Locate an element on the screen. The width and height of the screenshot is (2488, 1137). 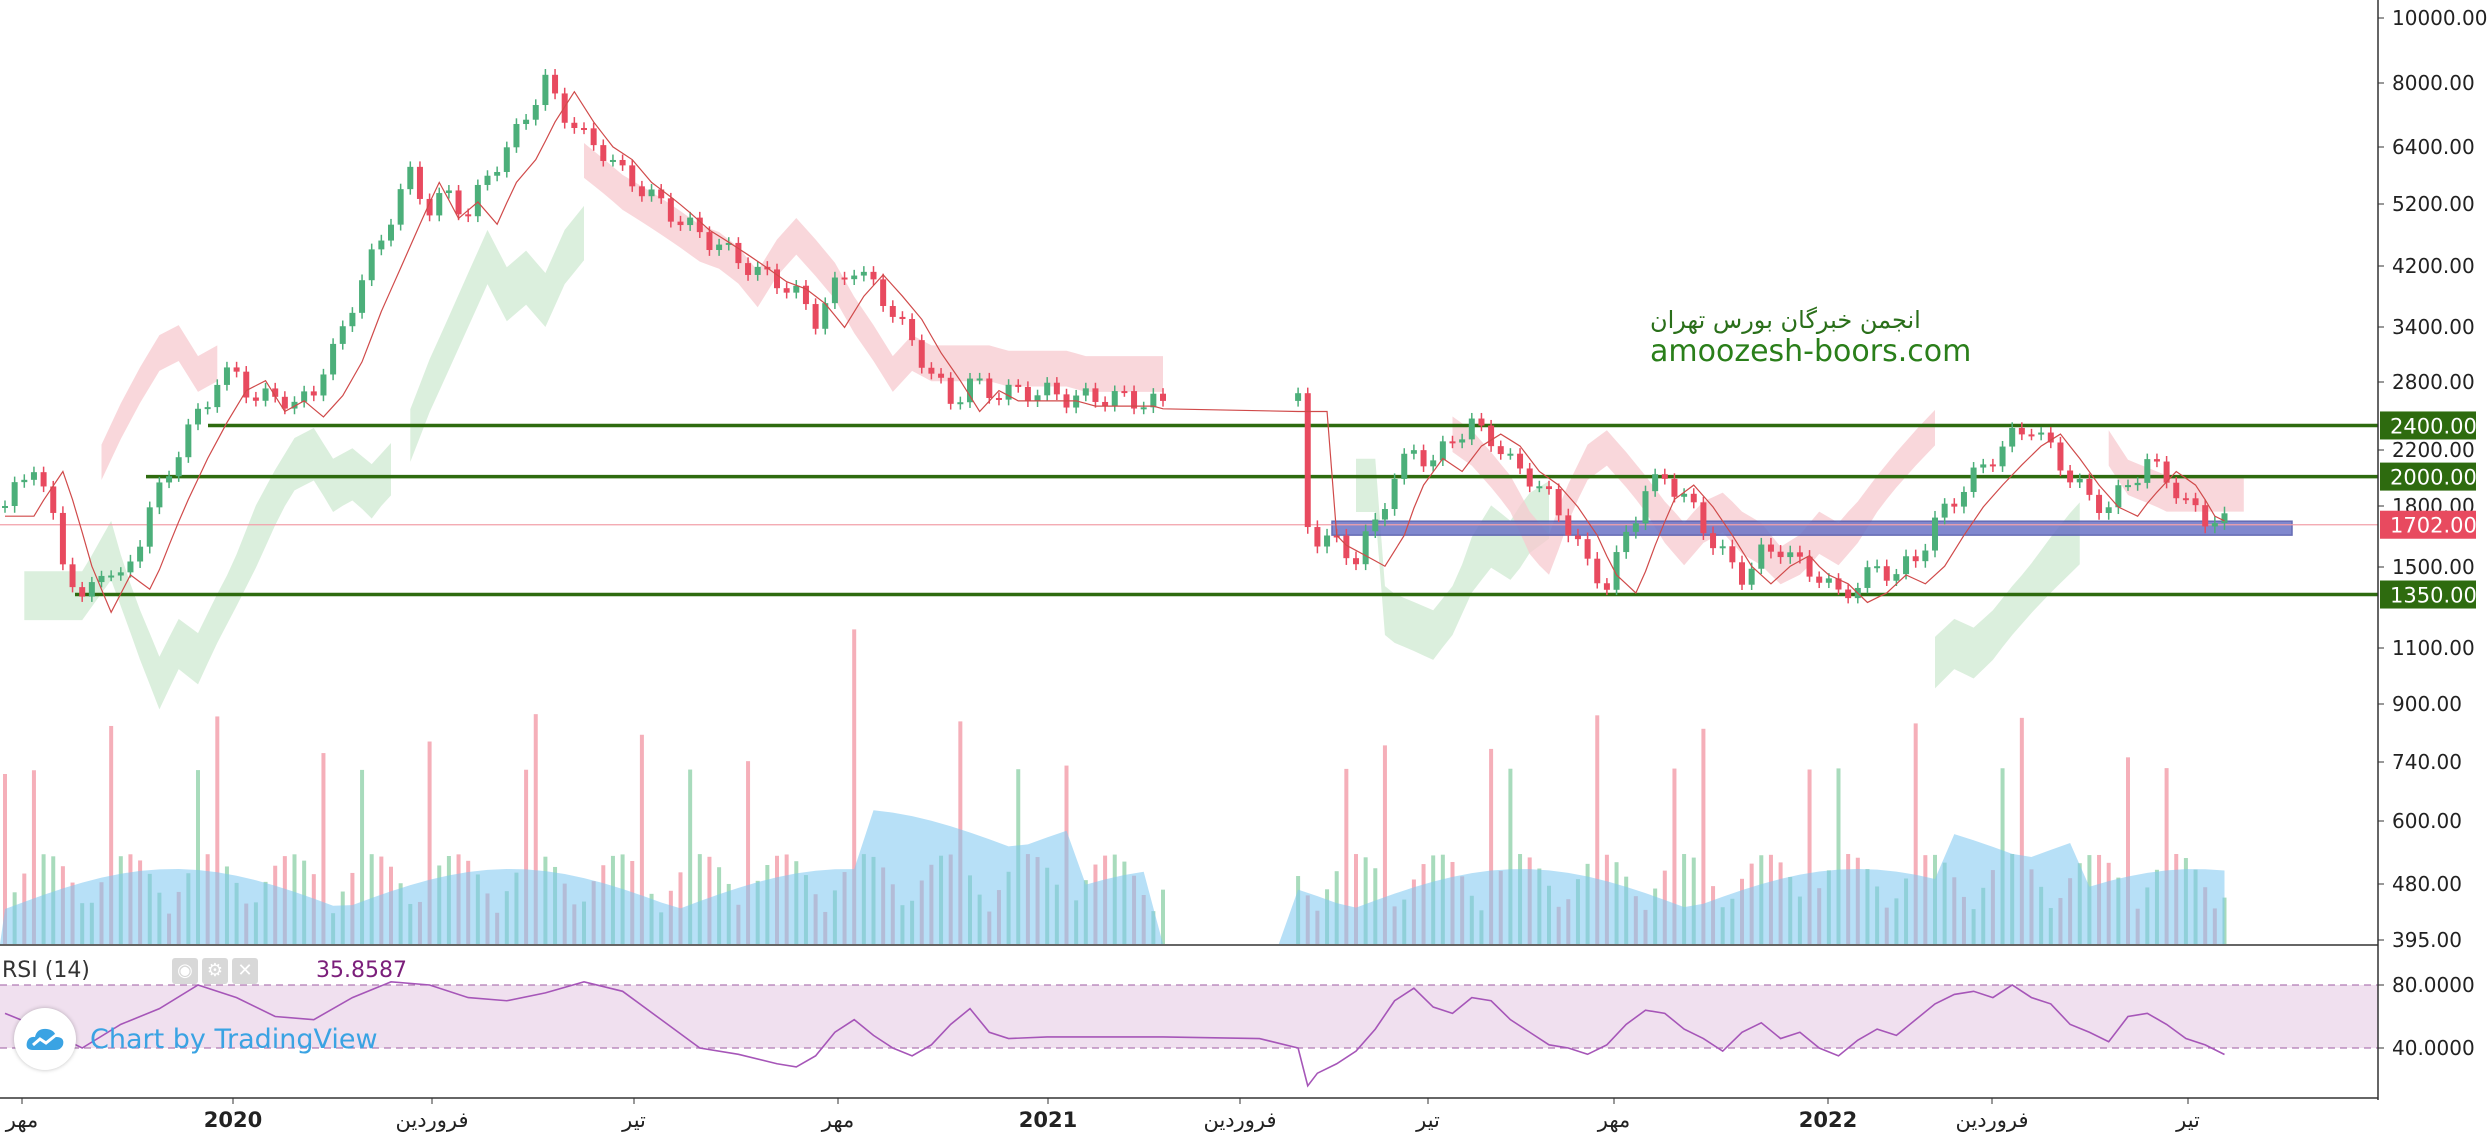
cloud-logo-icon is located at coordinates (45, 1039).